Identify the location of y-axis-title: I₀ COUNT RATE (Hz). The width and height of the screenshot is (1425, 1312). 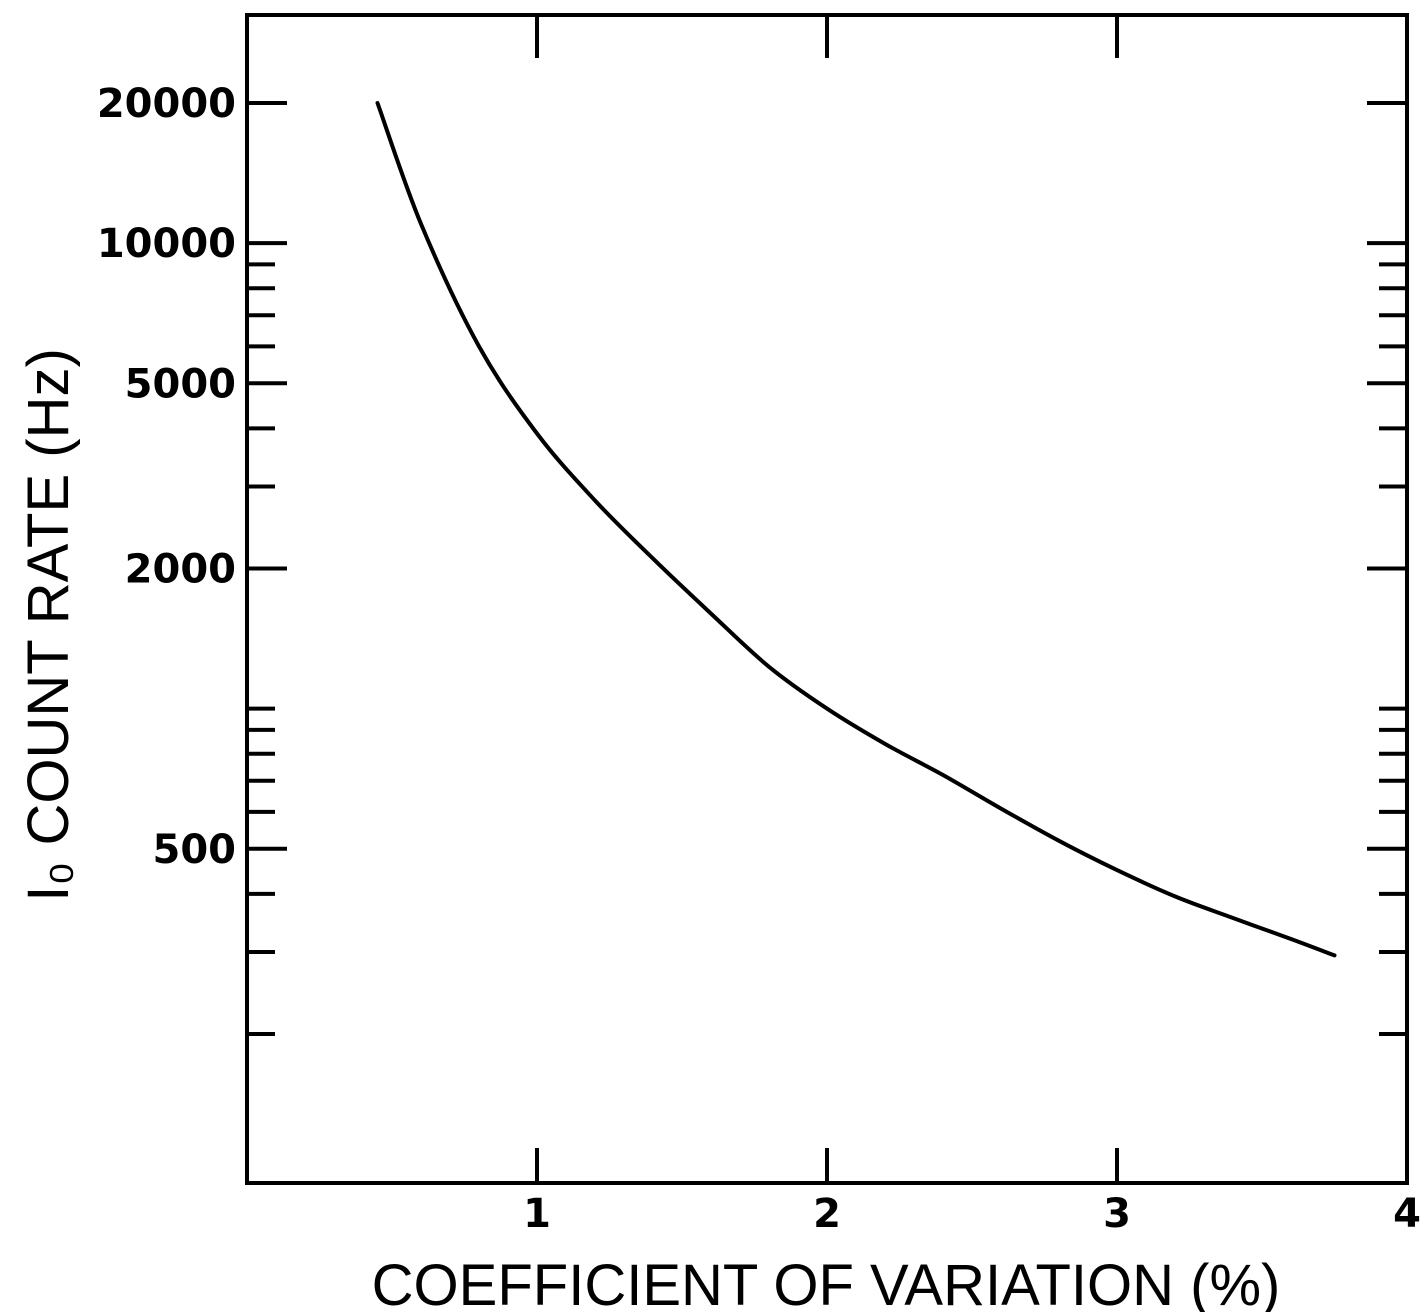
(48, 625).